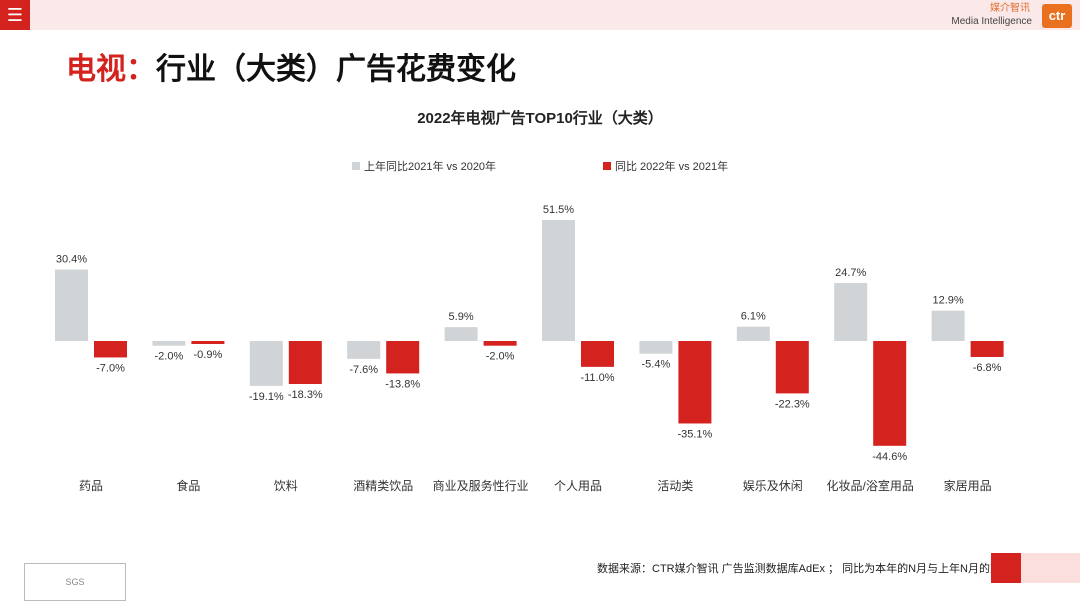  Describe the element at coordinates (1057, 16) in the screenshot. I see `ctr-logo: ctr` at that location.